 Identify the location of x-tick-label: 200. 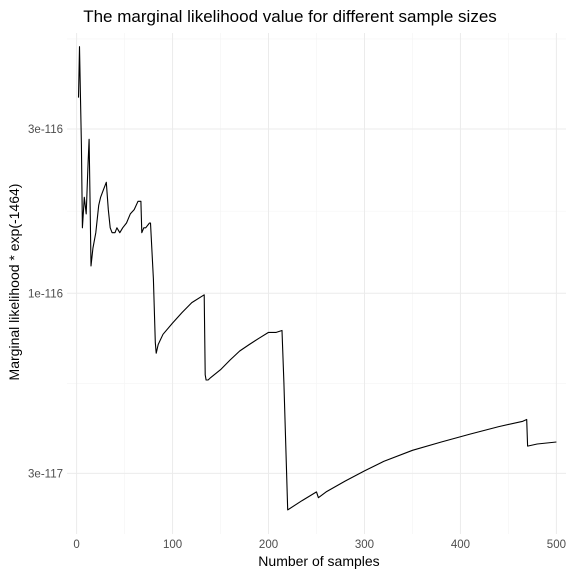
(268, 545).